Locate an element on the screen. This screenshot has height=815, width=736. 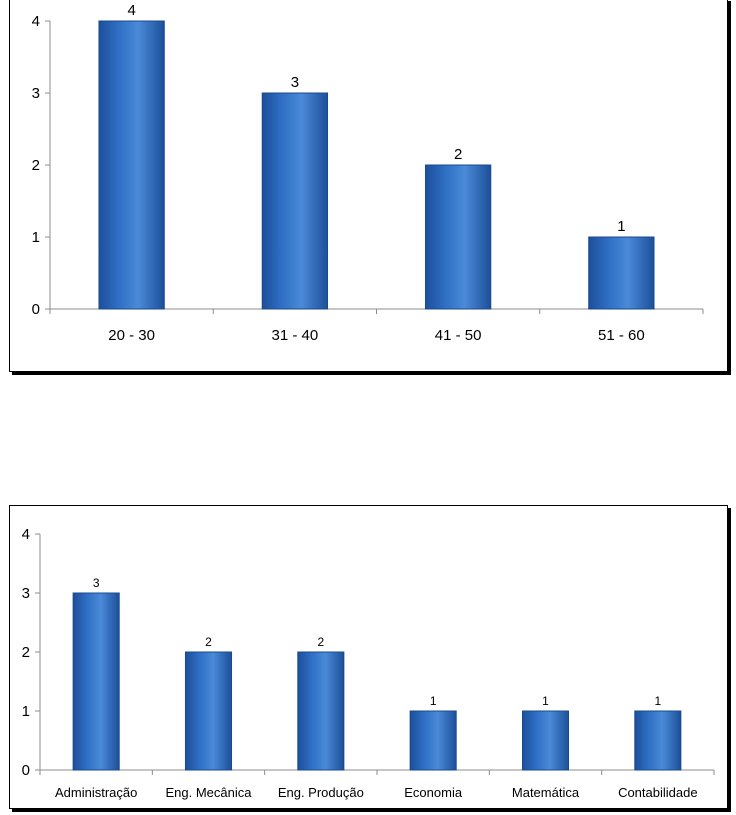
category-label: Eng. Produção is located at coordinates (321, 792).